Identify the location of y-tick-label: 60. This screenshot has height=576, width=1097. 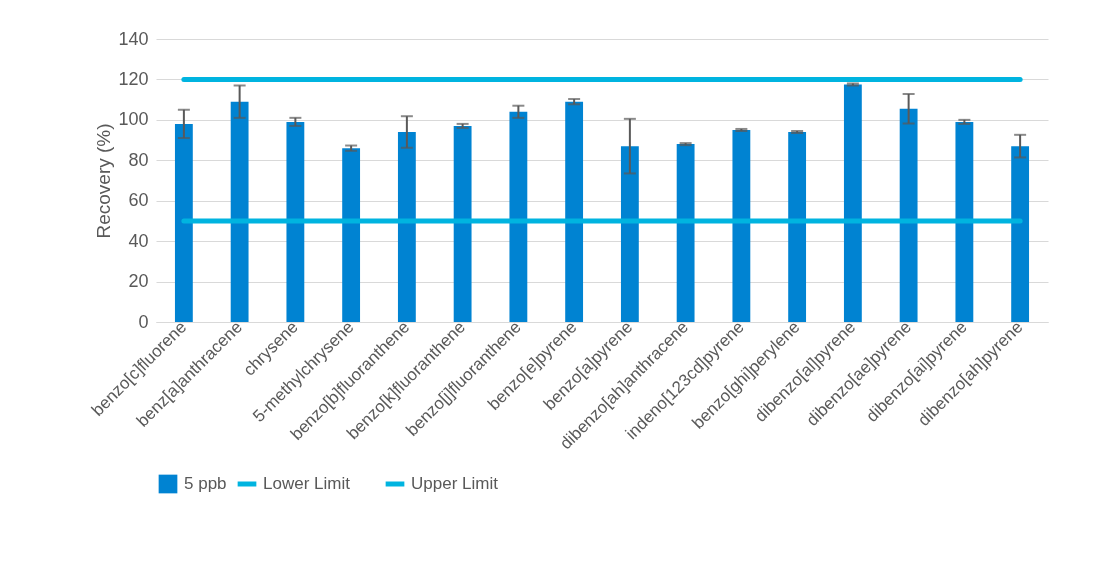
(138, 200).